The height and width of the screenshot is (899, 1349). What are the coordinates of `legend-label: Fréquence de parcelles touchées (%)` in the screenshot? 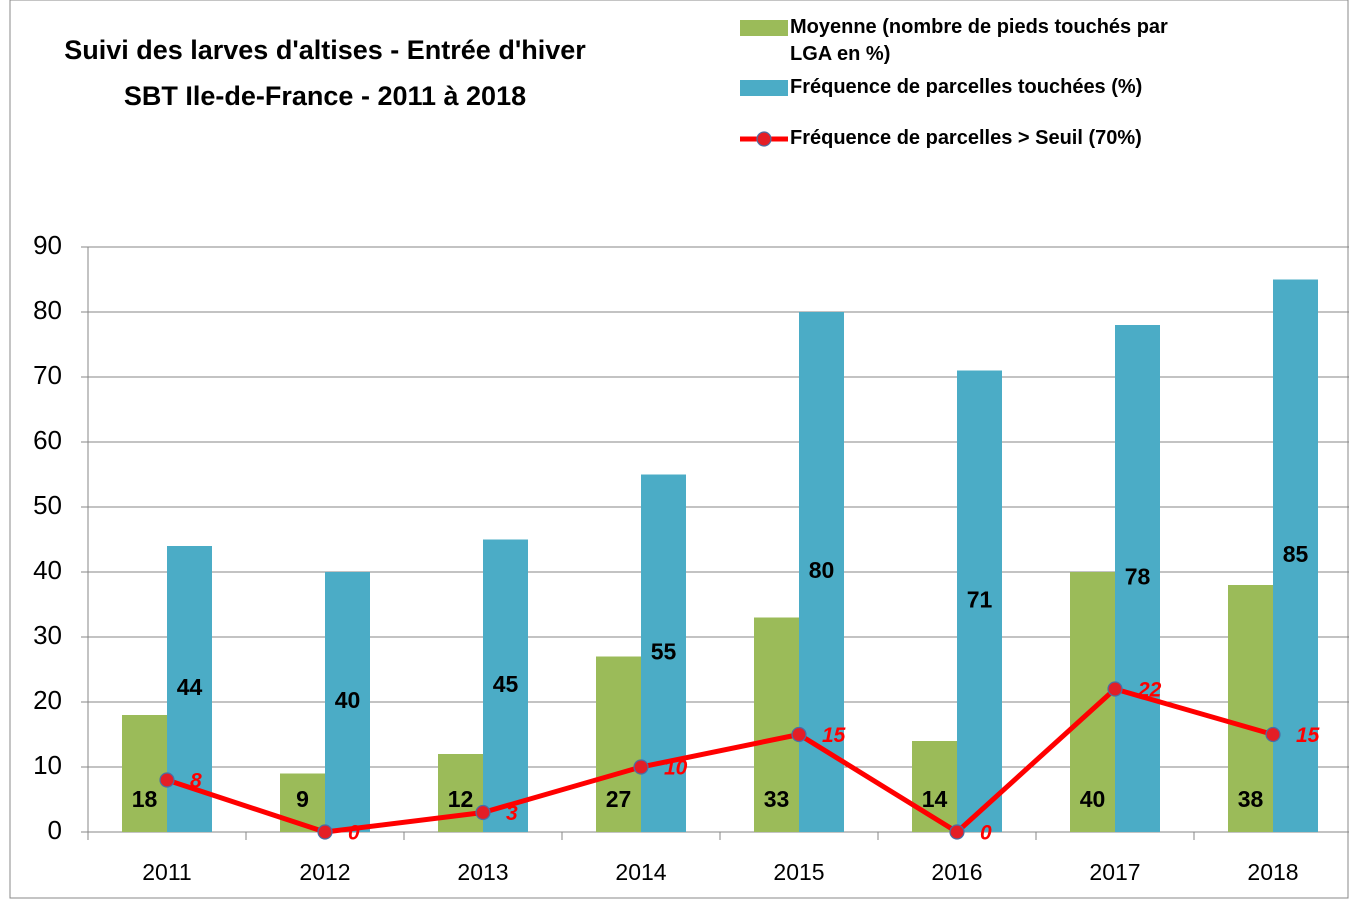 It's located at (966, 87).